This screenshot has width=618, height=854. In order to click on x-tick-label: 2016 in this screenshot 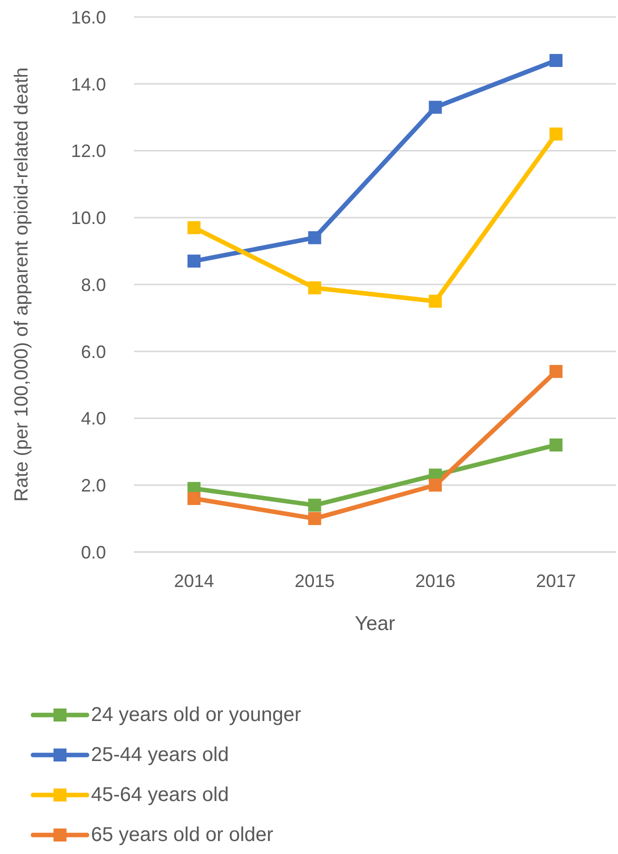, I will do `click(435, 580)`.